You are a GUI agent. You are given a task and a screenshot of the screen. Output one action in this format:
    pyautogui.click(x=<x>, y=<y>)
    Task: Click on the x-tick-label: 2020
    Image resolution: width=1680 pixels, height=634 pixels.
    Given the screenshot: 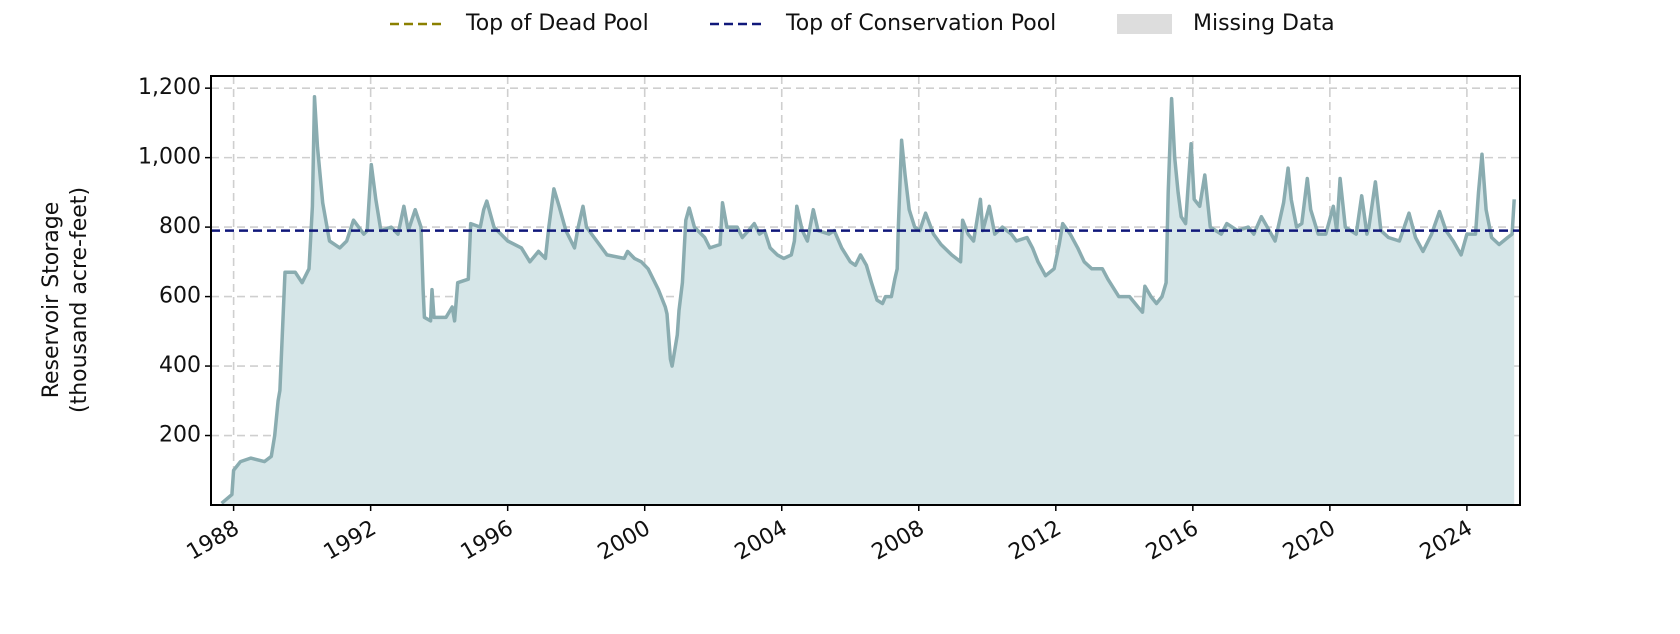 What is the action you would take?
    pyautogui.click(x=1309, y=541)
    